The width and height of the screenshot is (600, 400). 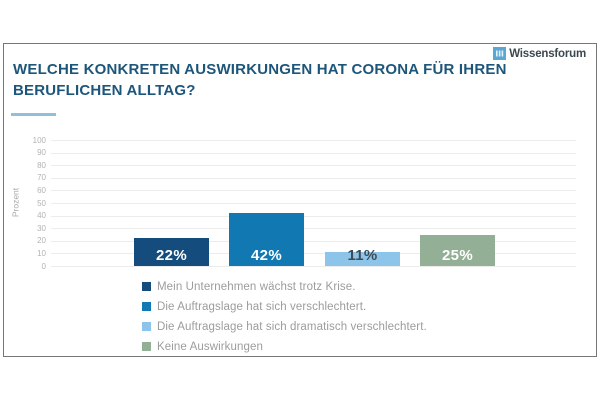 I want to click on y-tick-label: 20, so click(x=41, y=241).